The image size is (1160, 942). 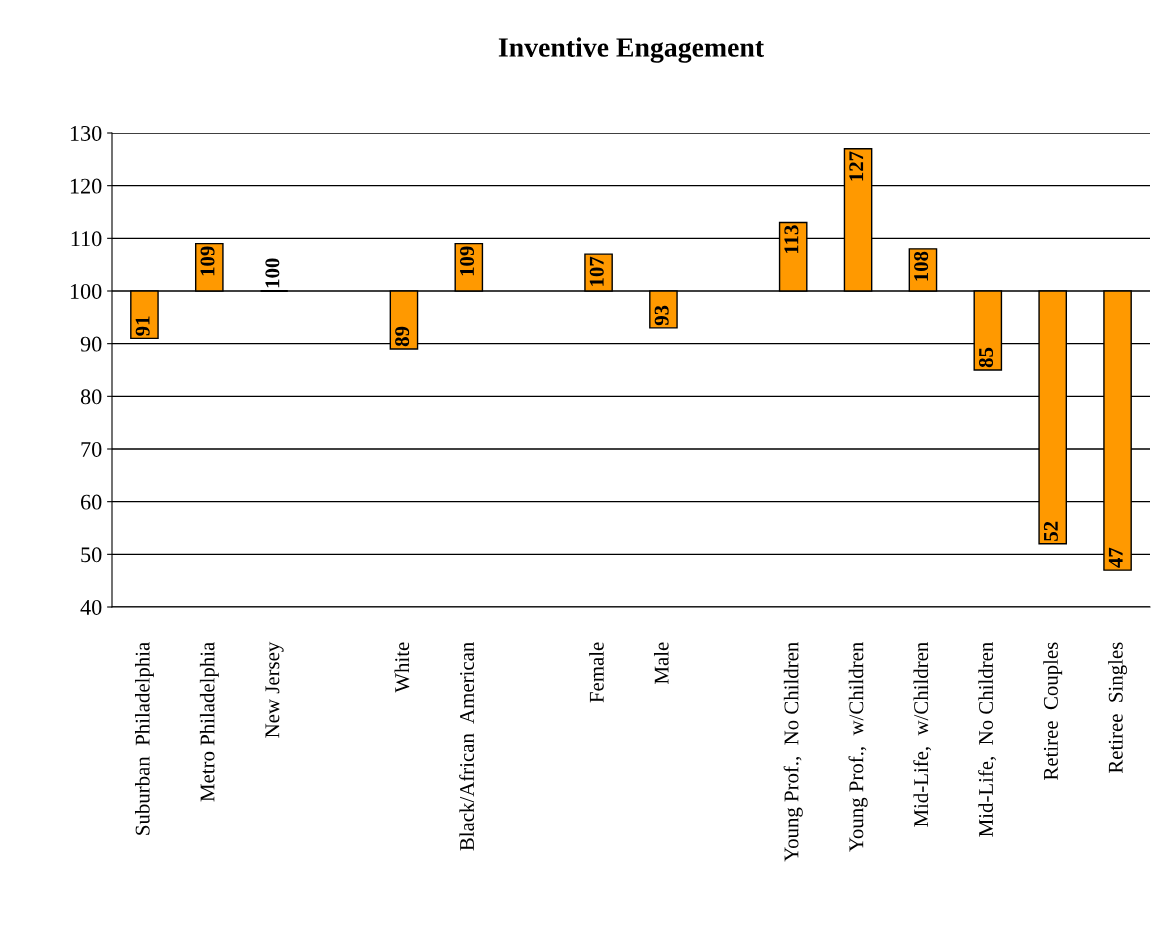 What do you see at coordinates (1115, 557) in the screenshot?
I see `data-label: 47` at bounding box center [1115, 557].